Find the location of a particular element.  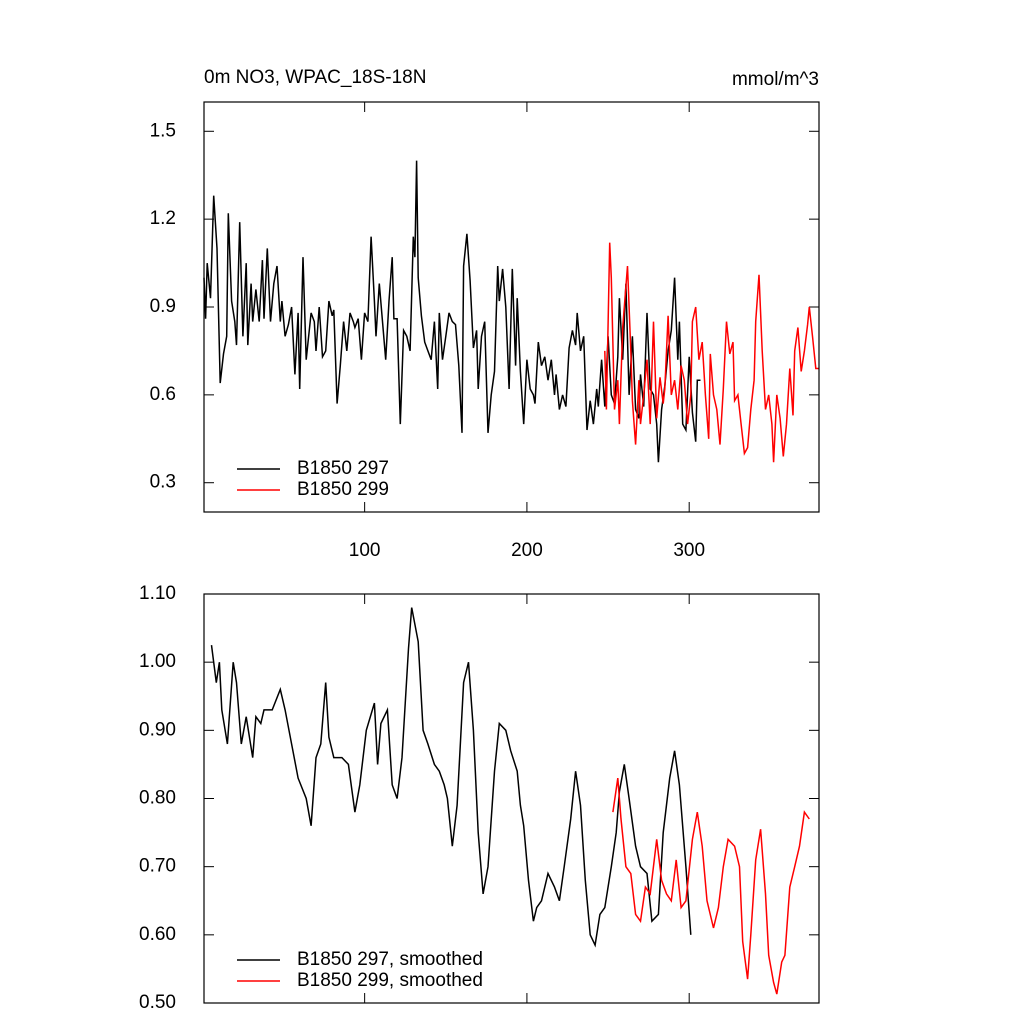

y-tick-label: 0.90 is located at coordinates (157, 729).